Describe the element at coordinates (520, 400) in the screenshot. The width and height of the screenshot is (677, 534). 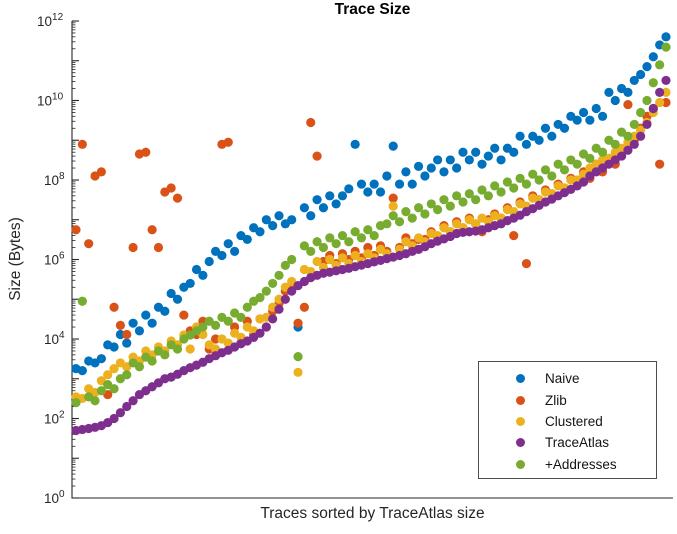
I see `zlib-marker-icon` at that location.